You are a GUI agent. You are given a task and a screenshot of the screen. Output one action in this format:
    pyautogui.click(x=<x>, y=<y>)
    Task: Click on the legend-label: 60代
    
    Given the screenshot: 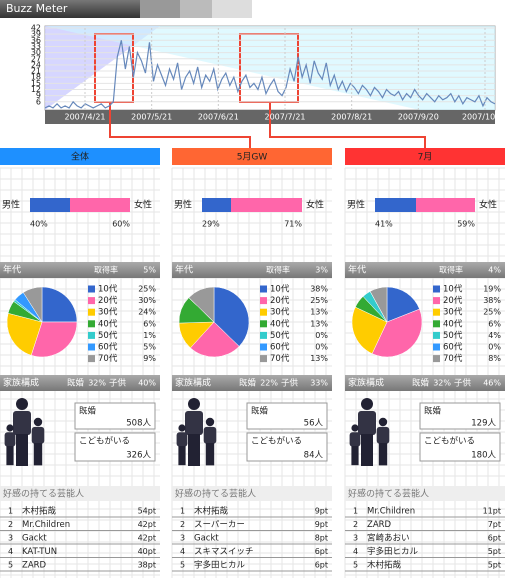 What is the action you would take?
    pyautogui.click(x=108, y=347)
    